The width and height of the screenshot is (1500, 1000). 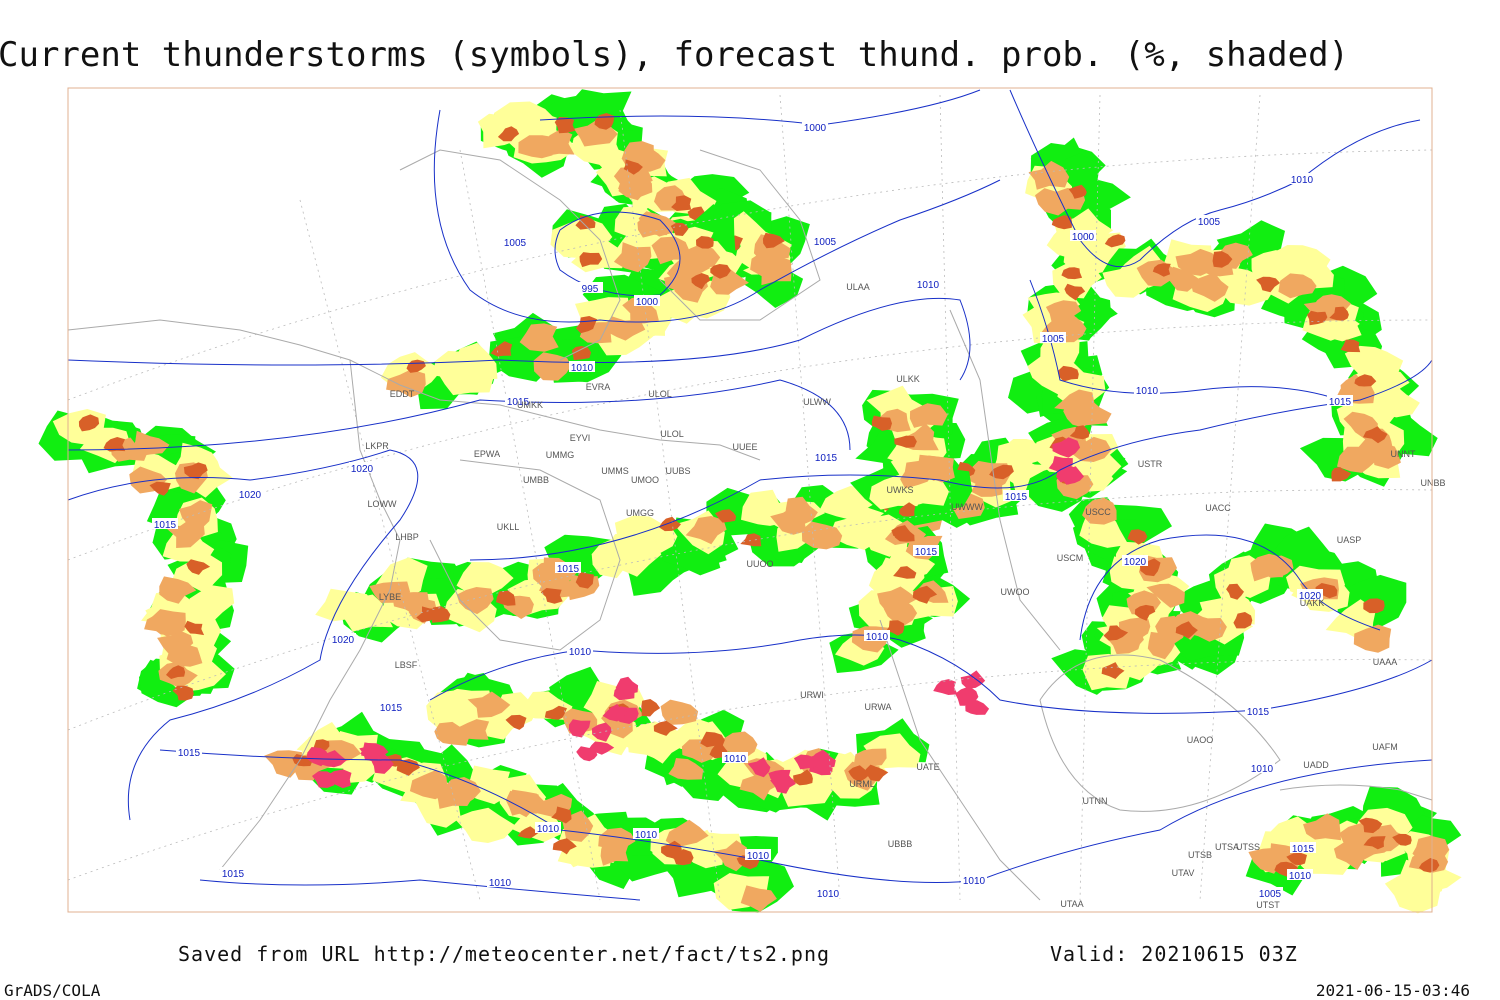 What do you see at coordinates (615, 471) in the screenshot?
I see `station-code: UMMS` at bounding box center [615, 471].